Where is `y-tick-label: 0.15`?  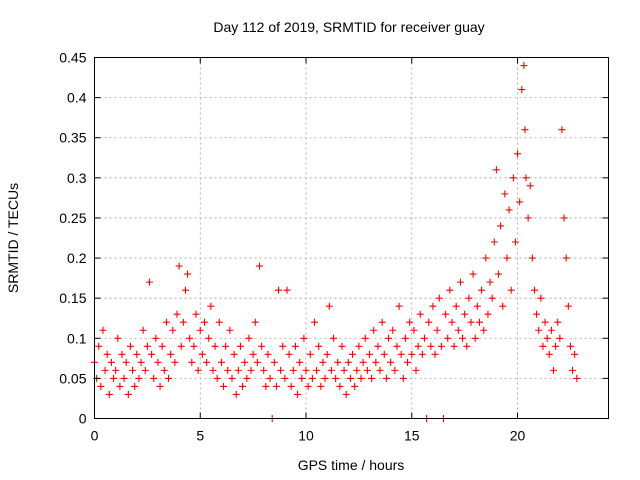 y-tick-label: 0.15 is located at coordinates (72, 298).